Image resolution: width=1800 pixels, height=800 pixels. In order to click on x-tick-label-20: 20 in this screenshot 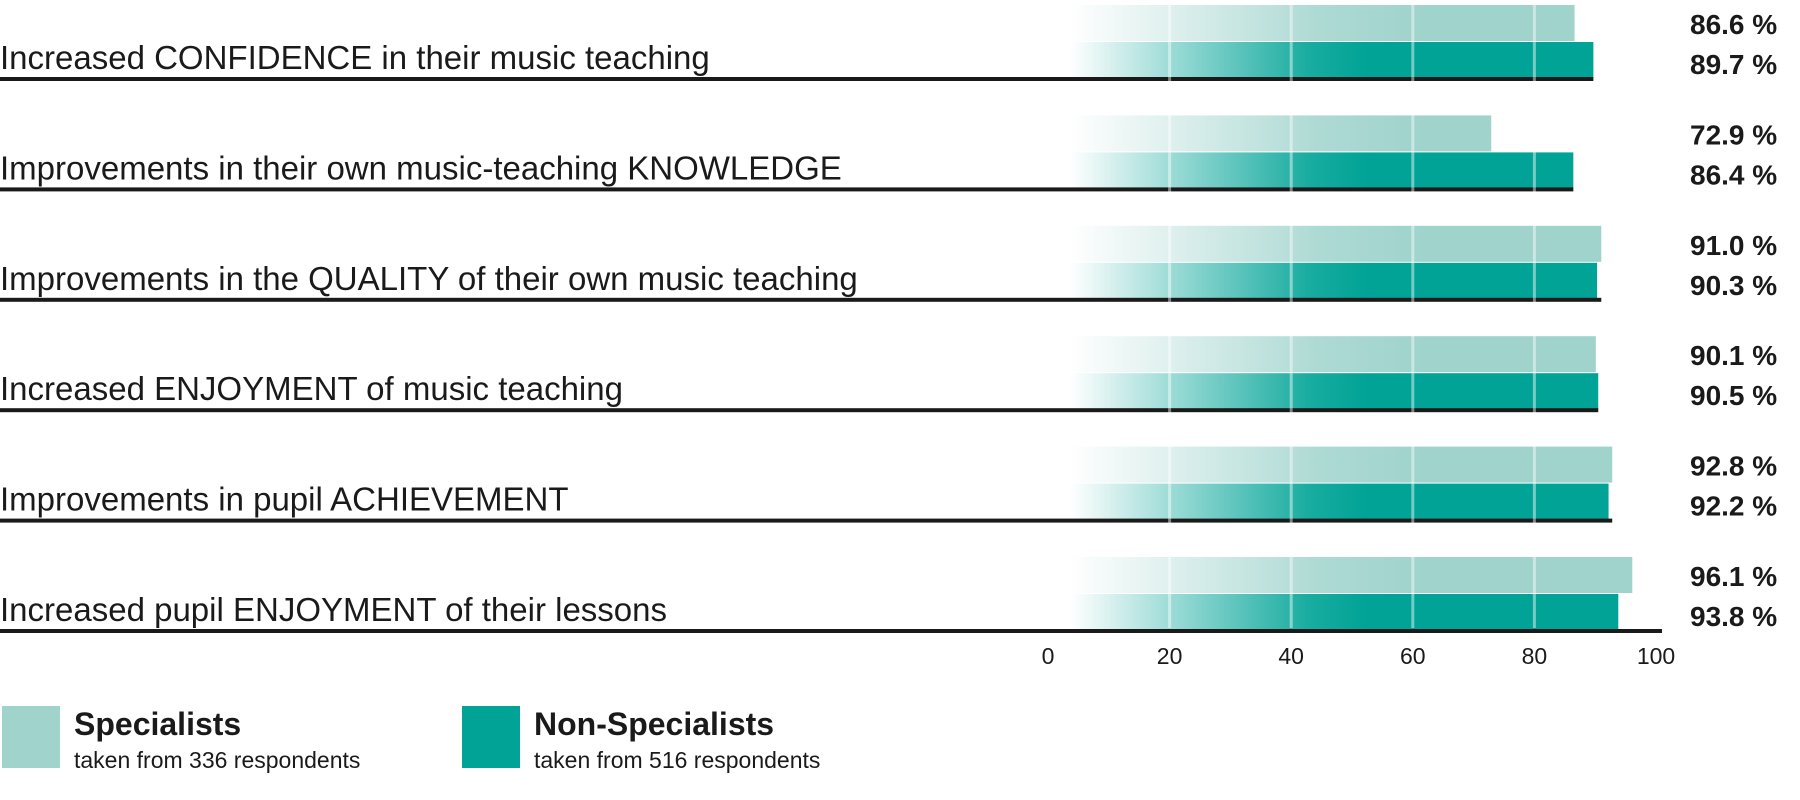, I will do `click(1170, 656)`.